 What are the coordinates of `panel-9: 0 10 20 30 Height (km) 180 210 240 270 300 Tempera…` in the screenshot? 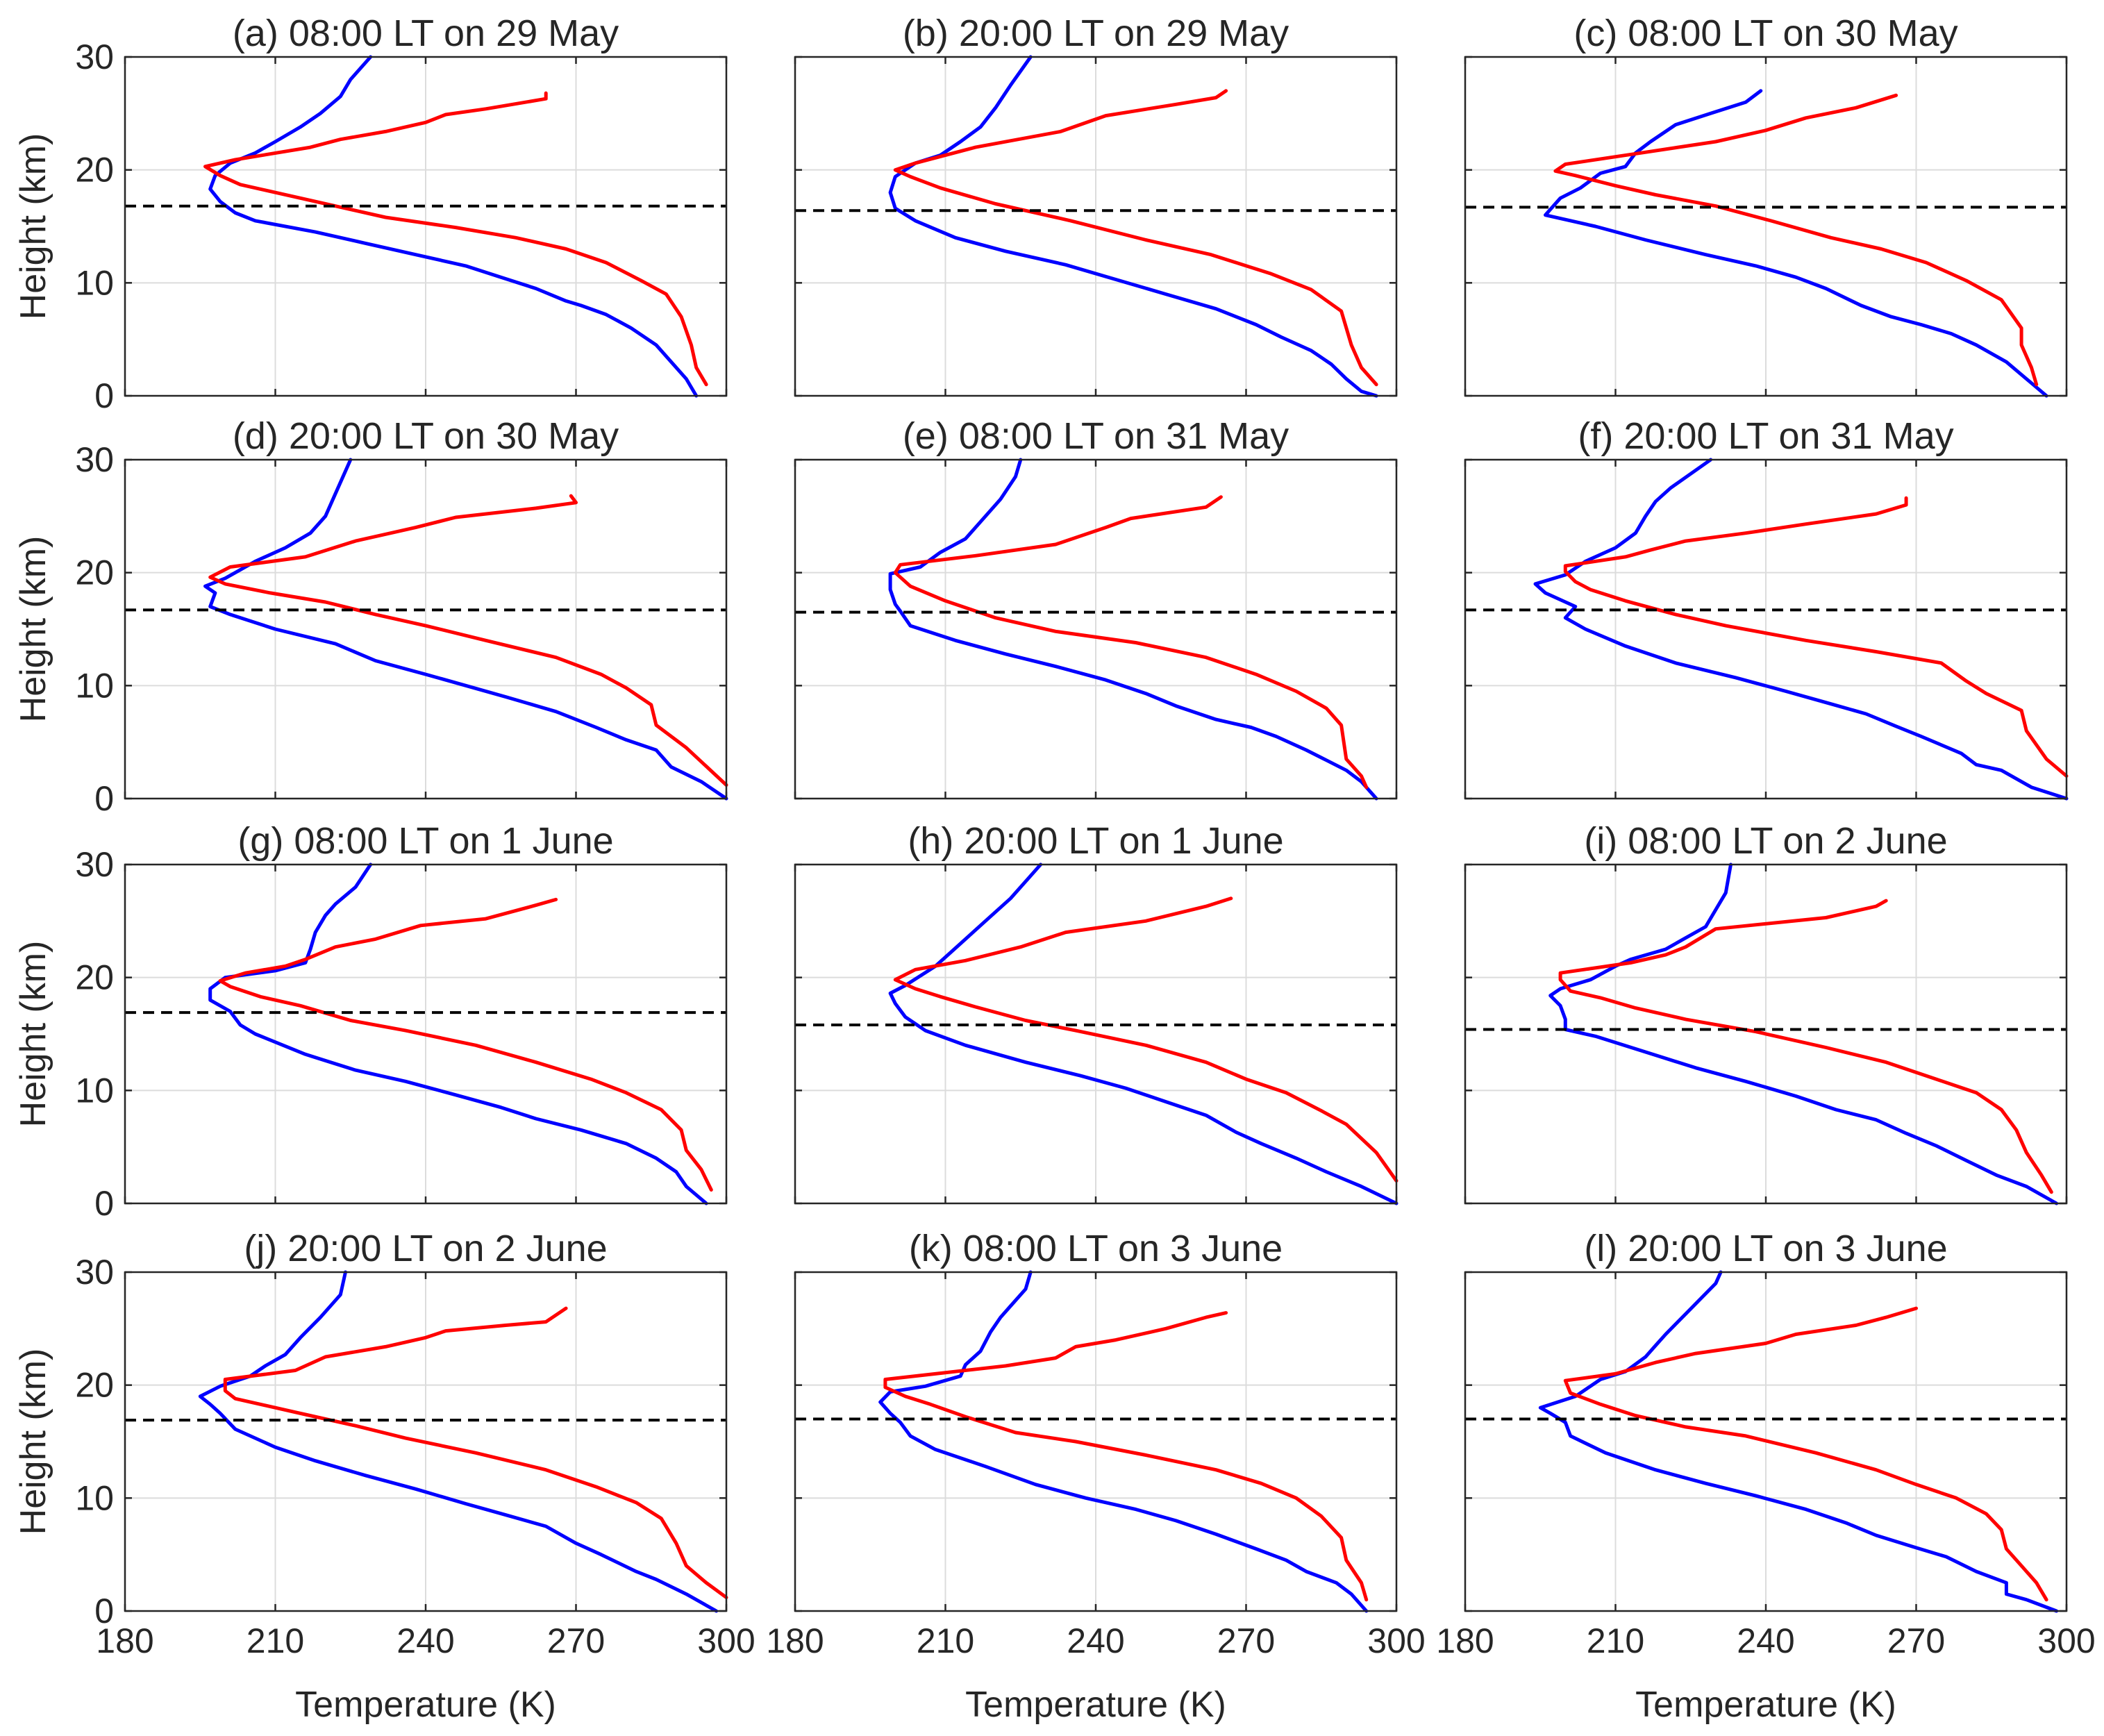 It's located at (384, 1476).